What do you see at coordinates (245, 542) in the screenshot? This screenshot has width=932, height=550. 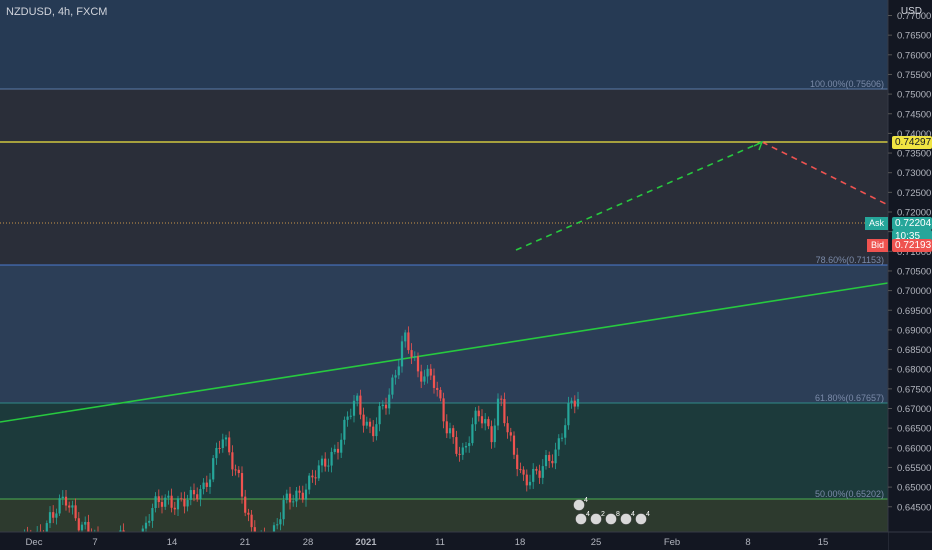 I see `time-tick-label: 21` at bounding box center [245, 542].